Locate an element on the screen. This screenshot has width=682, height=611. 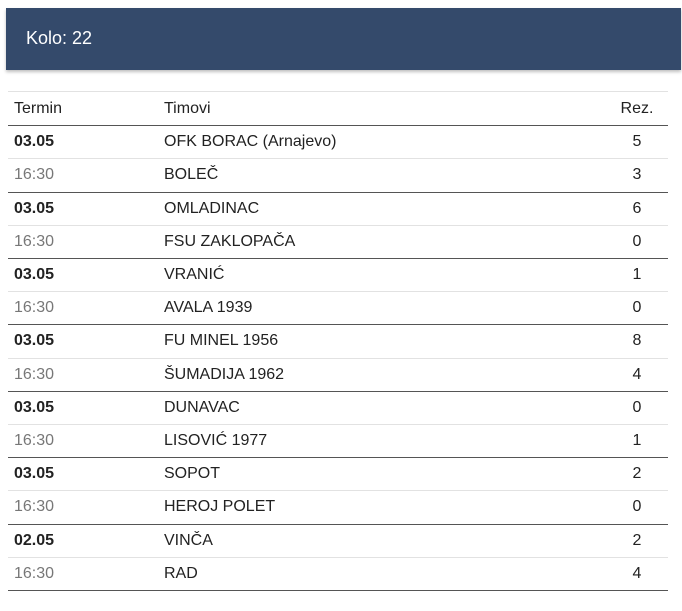
column-header: Termin is located at coordinates (38, 108).